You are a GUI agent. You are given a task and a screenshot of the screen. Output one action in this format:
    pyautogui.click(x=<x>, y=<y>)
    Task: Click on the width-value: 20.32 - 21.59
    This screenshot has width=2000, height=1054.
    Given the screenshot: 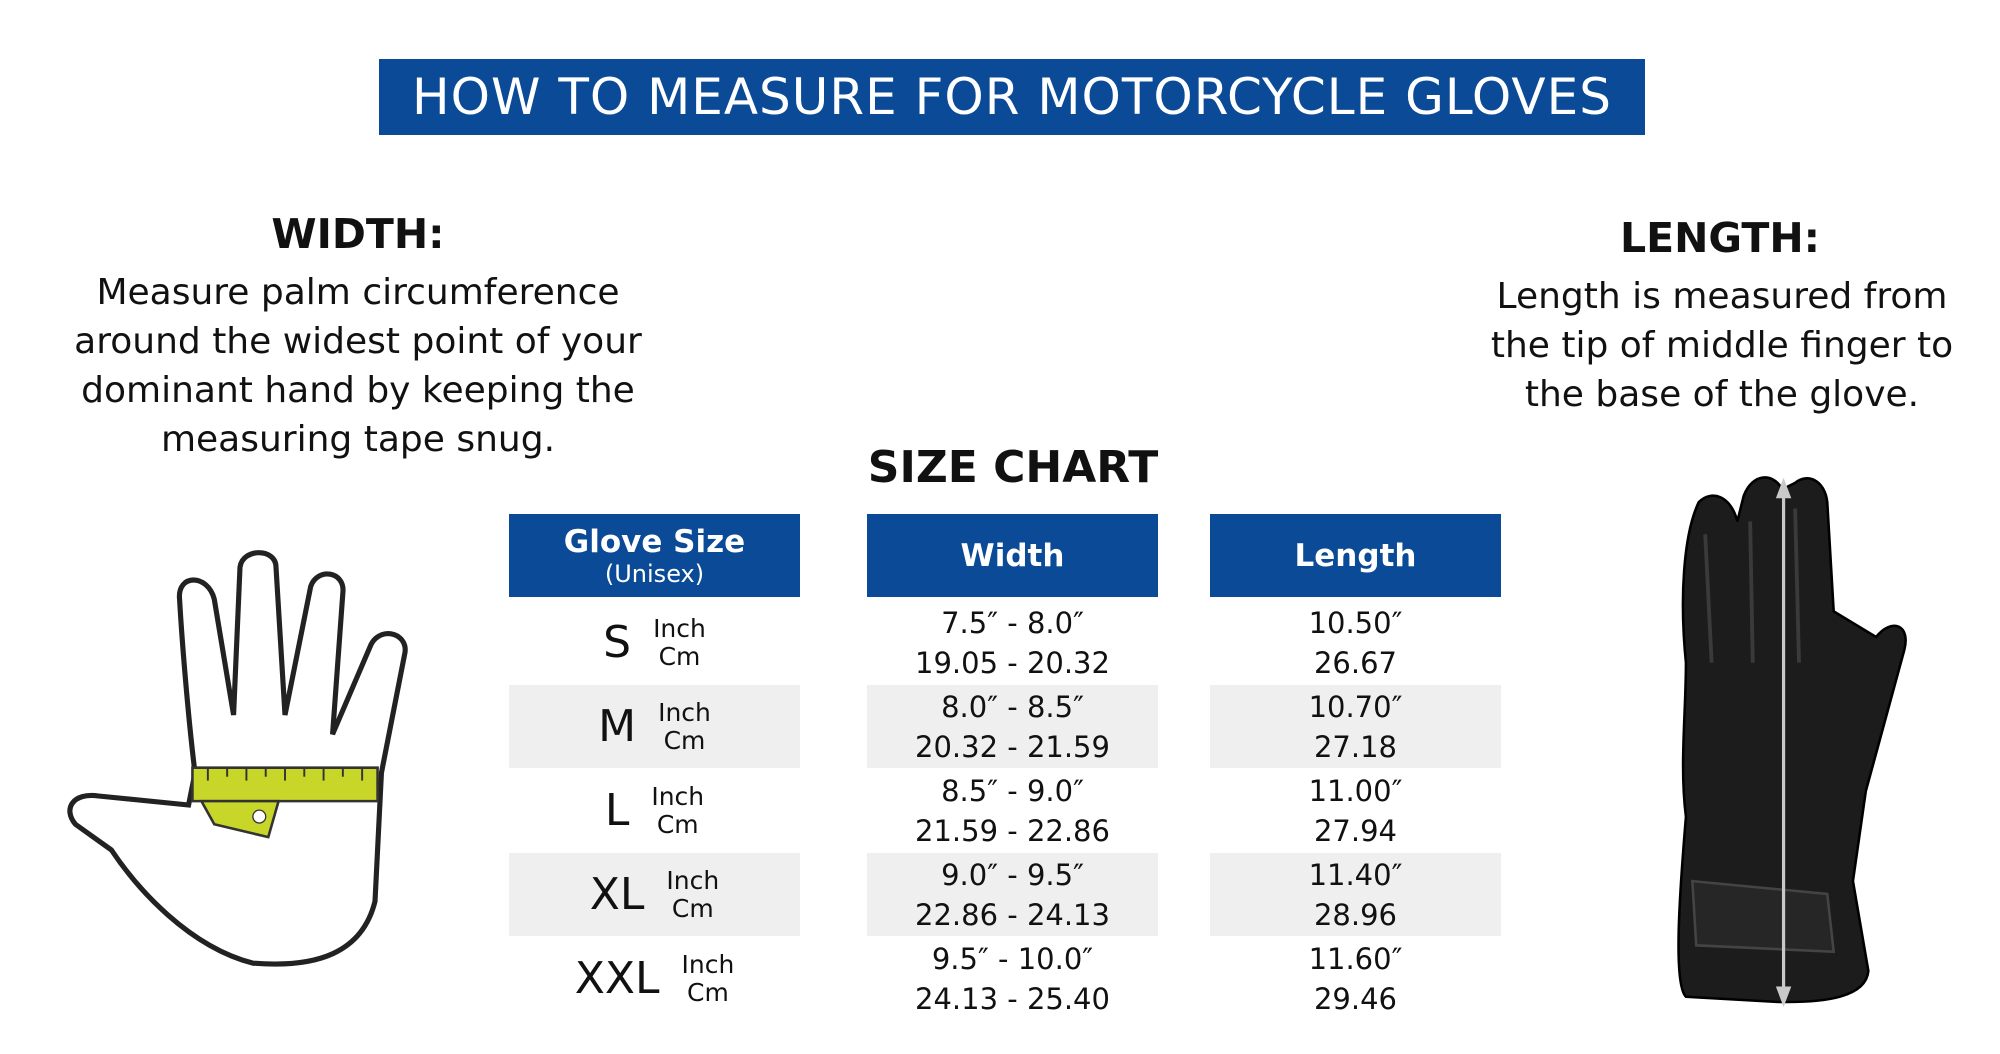 What is the action you would take?
    pyautogui.click(x=1012, y=746)
    